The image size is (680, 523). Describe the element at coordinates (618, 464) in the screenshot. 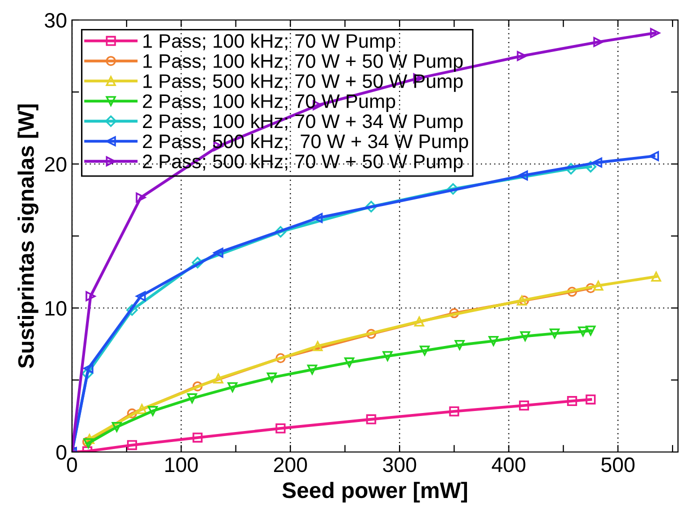

I see `x-tick-label: 500` at that location.